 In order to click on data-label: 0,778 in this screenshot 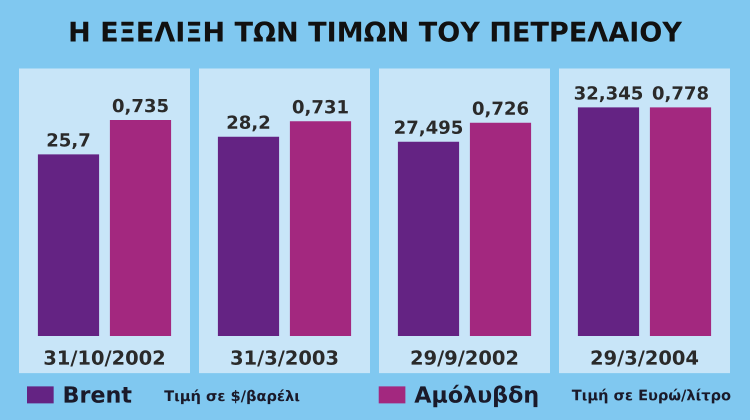, I will do `click(680, 94)`.